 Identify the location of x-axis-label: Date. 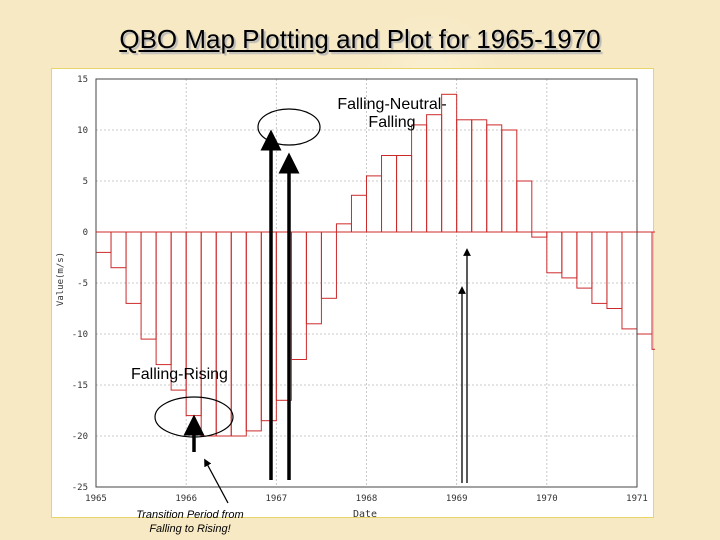
(365, 514).